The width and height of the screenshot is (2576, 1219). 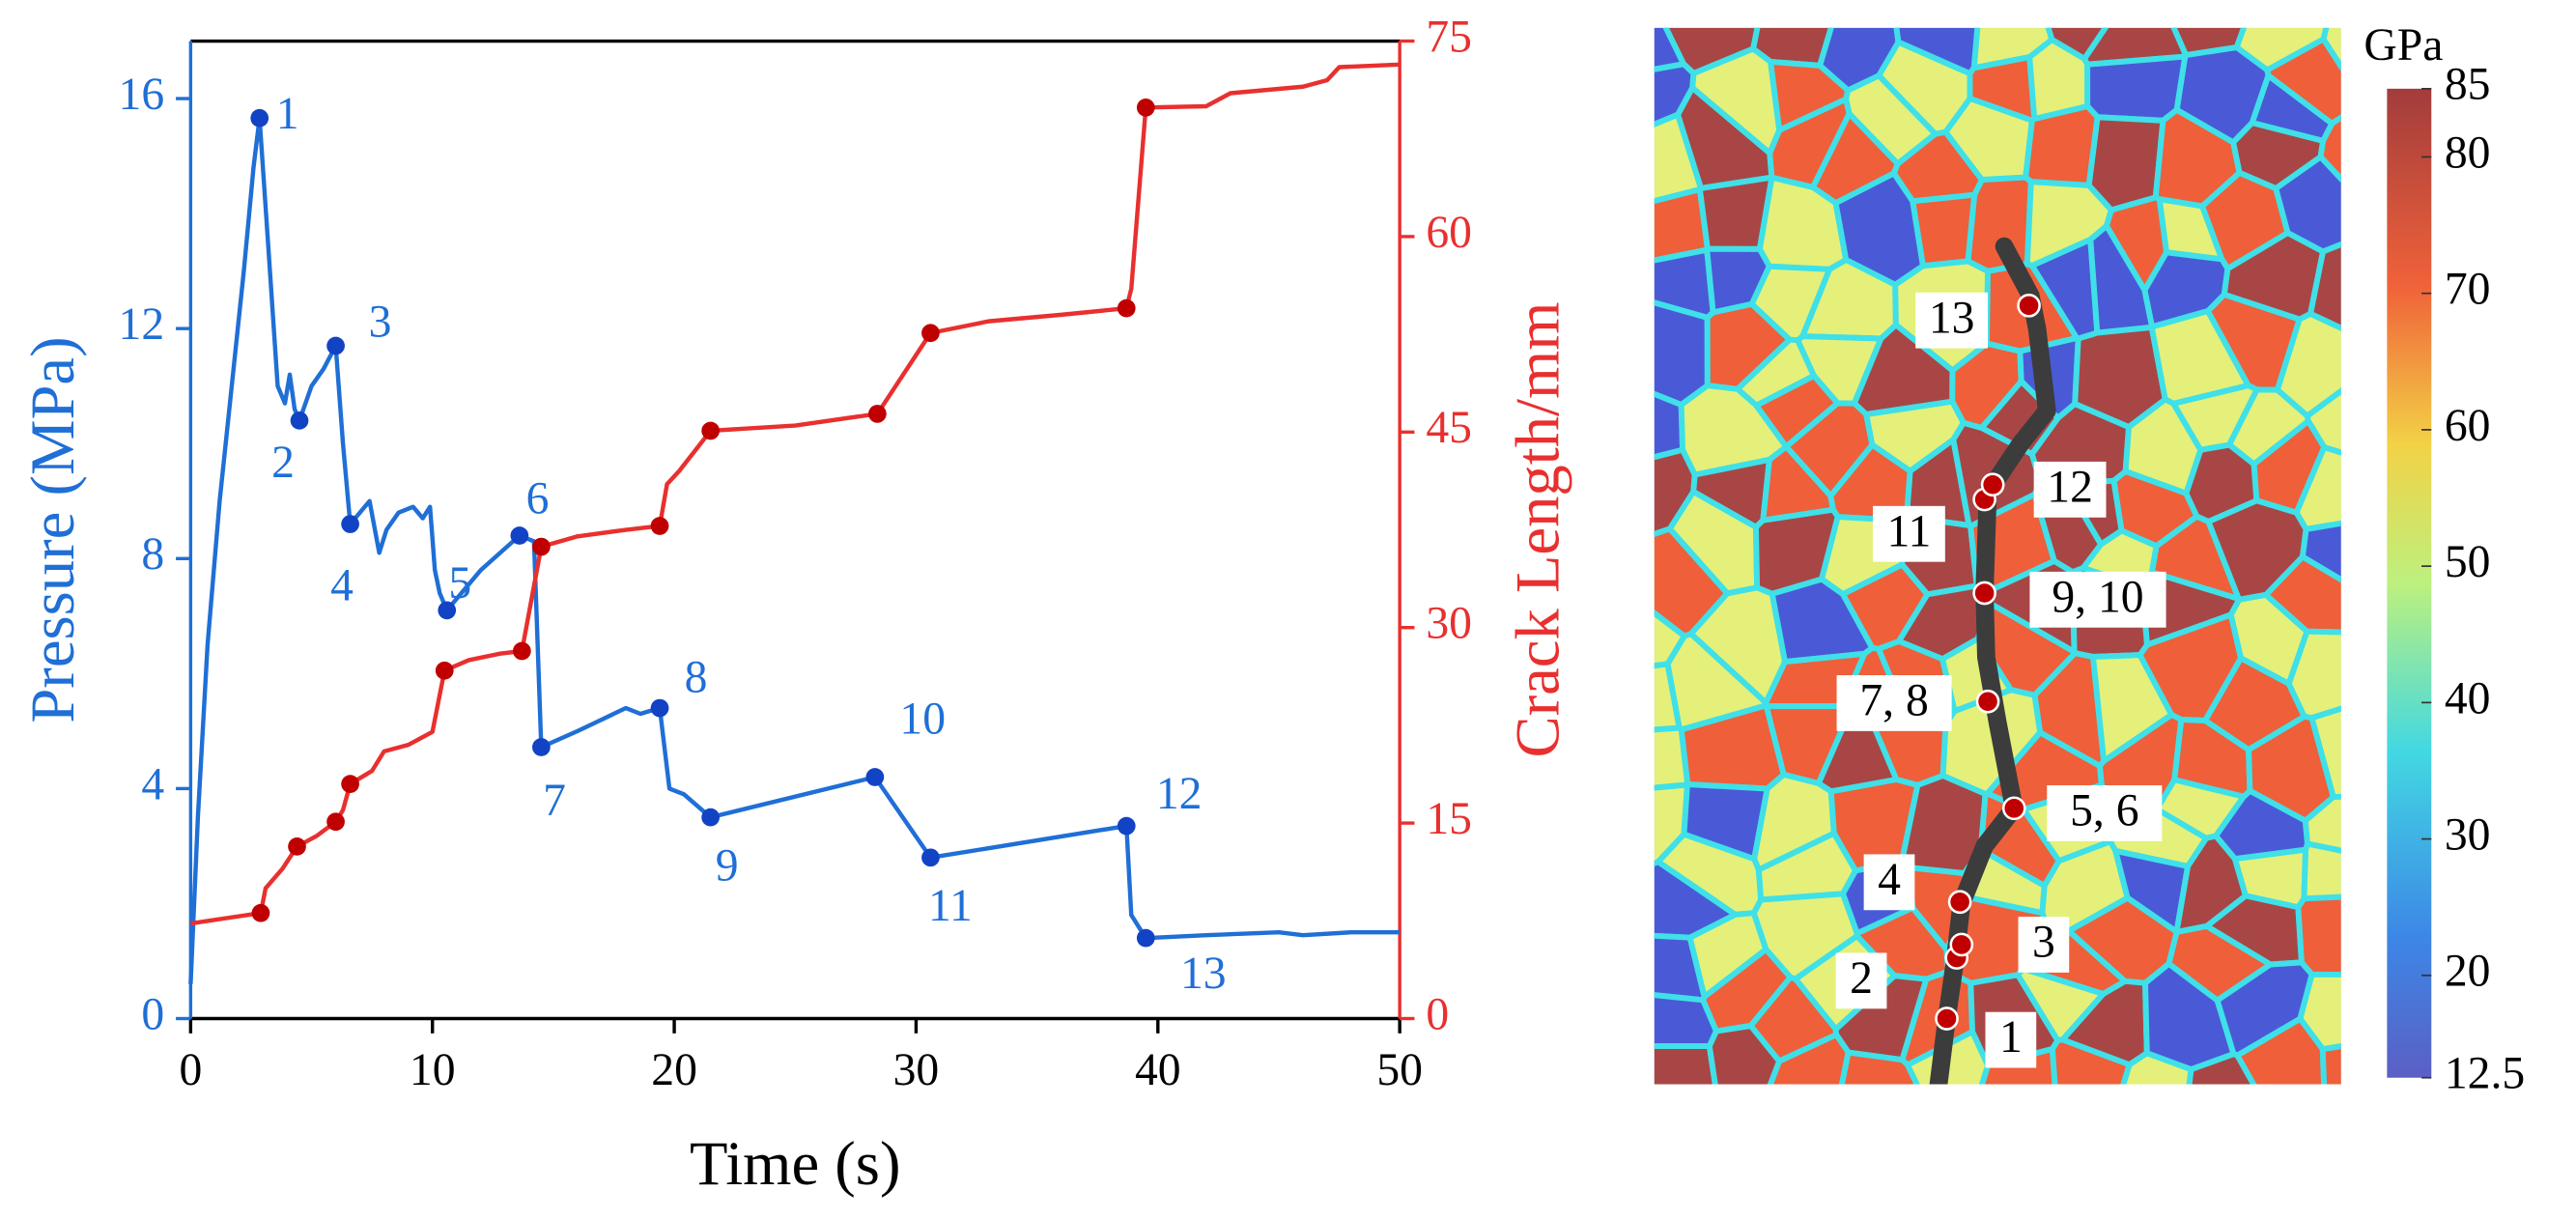 I want to click on x-tick-label: 20, so click(x=674, y=1070).